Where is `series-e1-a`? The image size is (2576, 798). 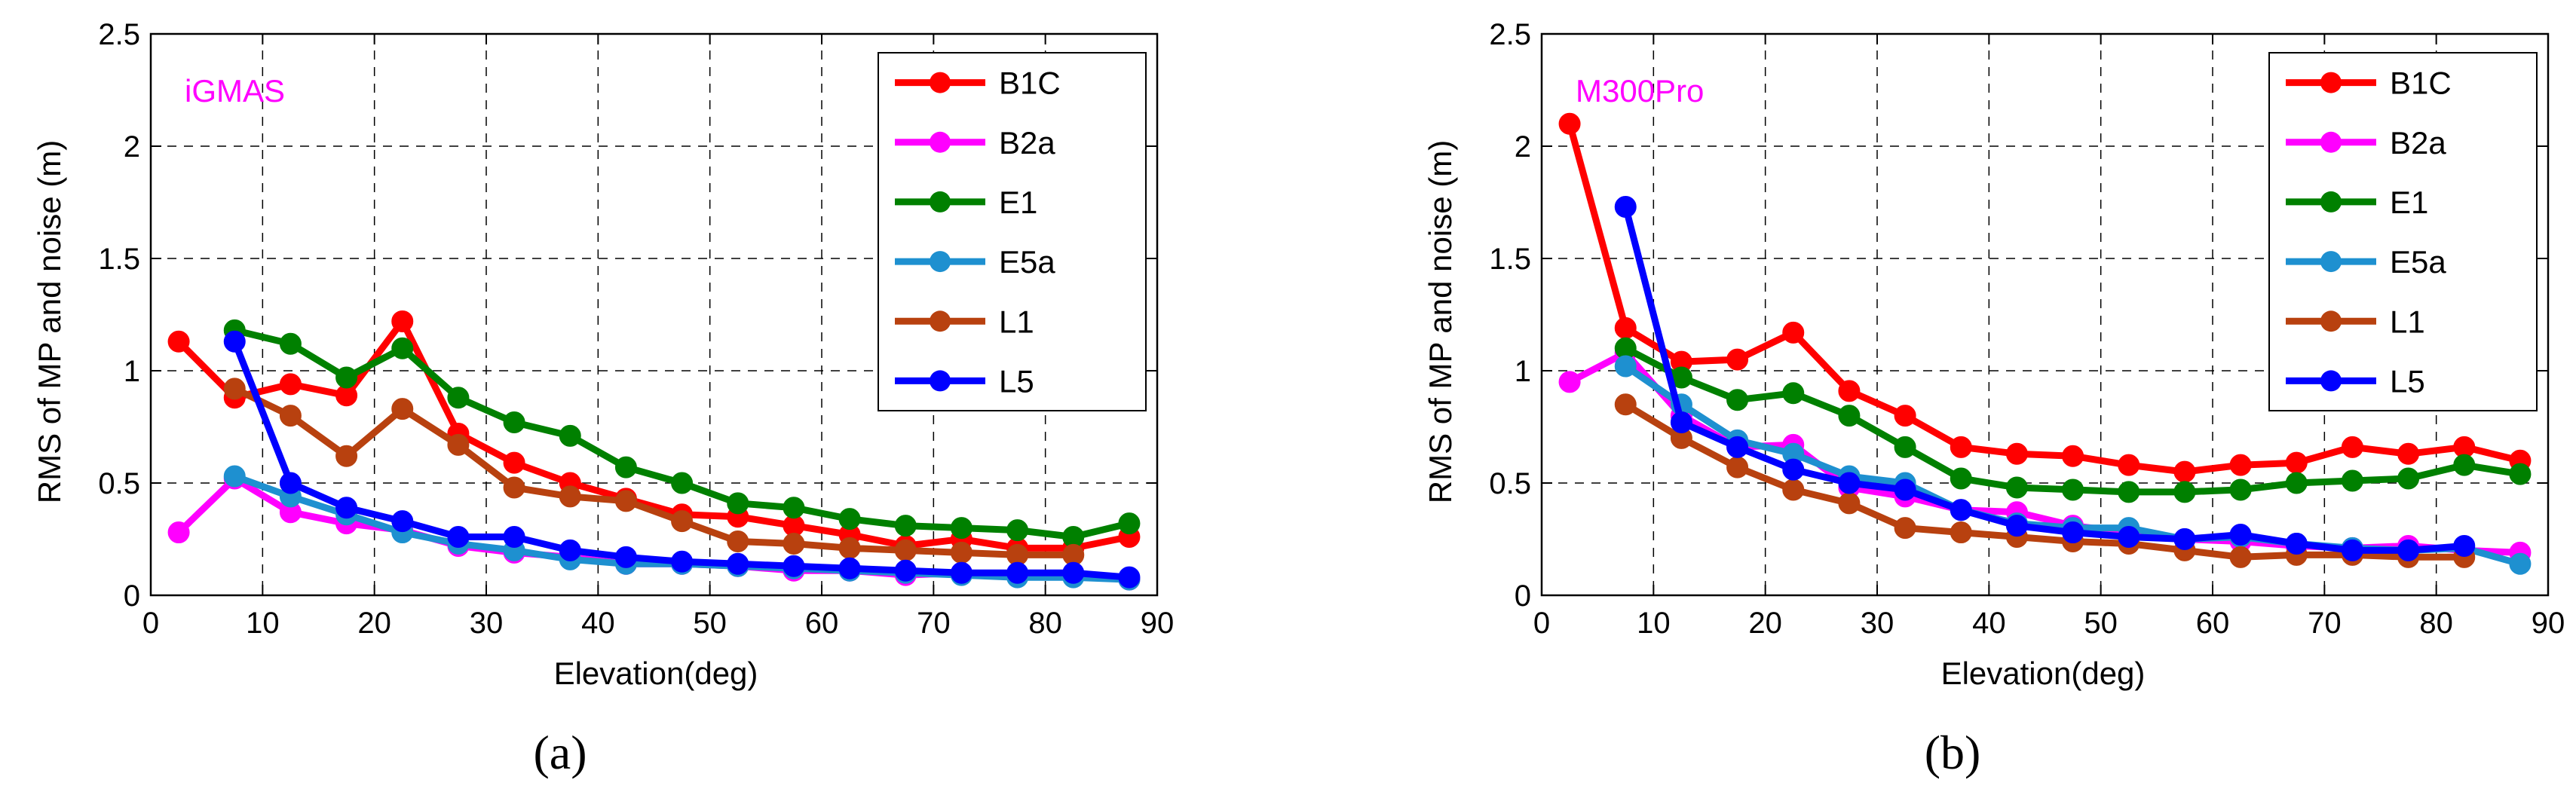 series-e1-a is located at coordinates (682, 434).